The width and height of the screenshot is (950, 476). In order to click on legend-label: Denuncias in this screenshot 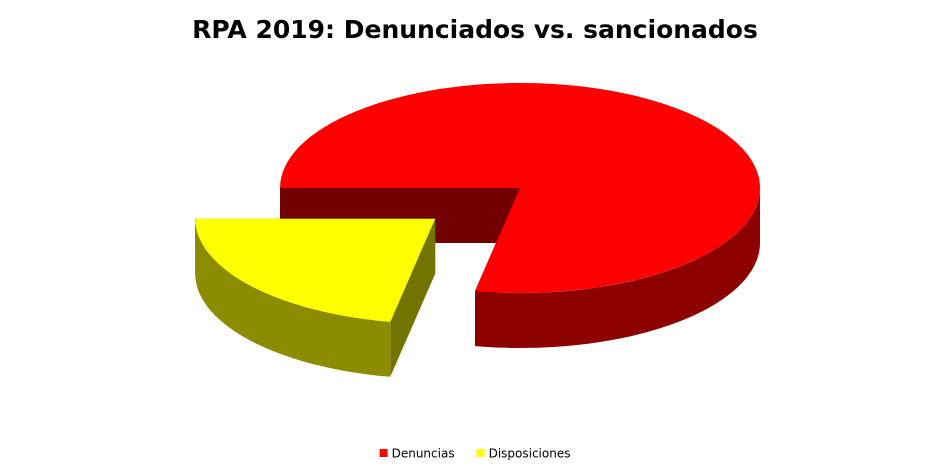, I will do `click(423, 454)`.